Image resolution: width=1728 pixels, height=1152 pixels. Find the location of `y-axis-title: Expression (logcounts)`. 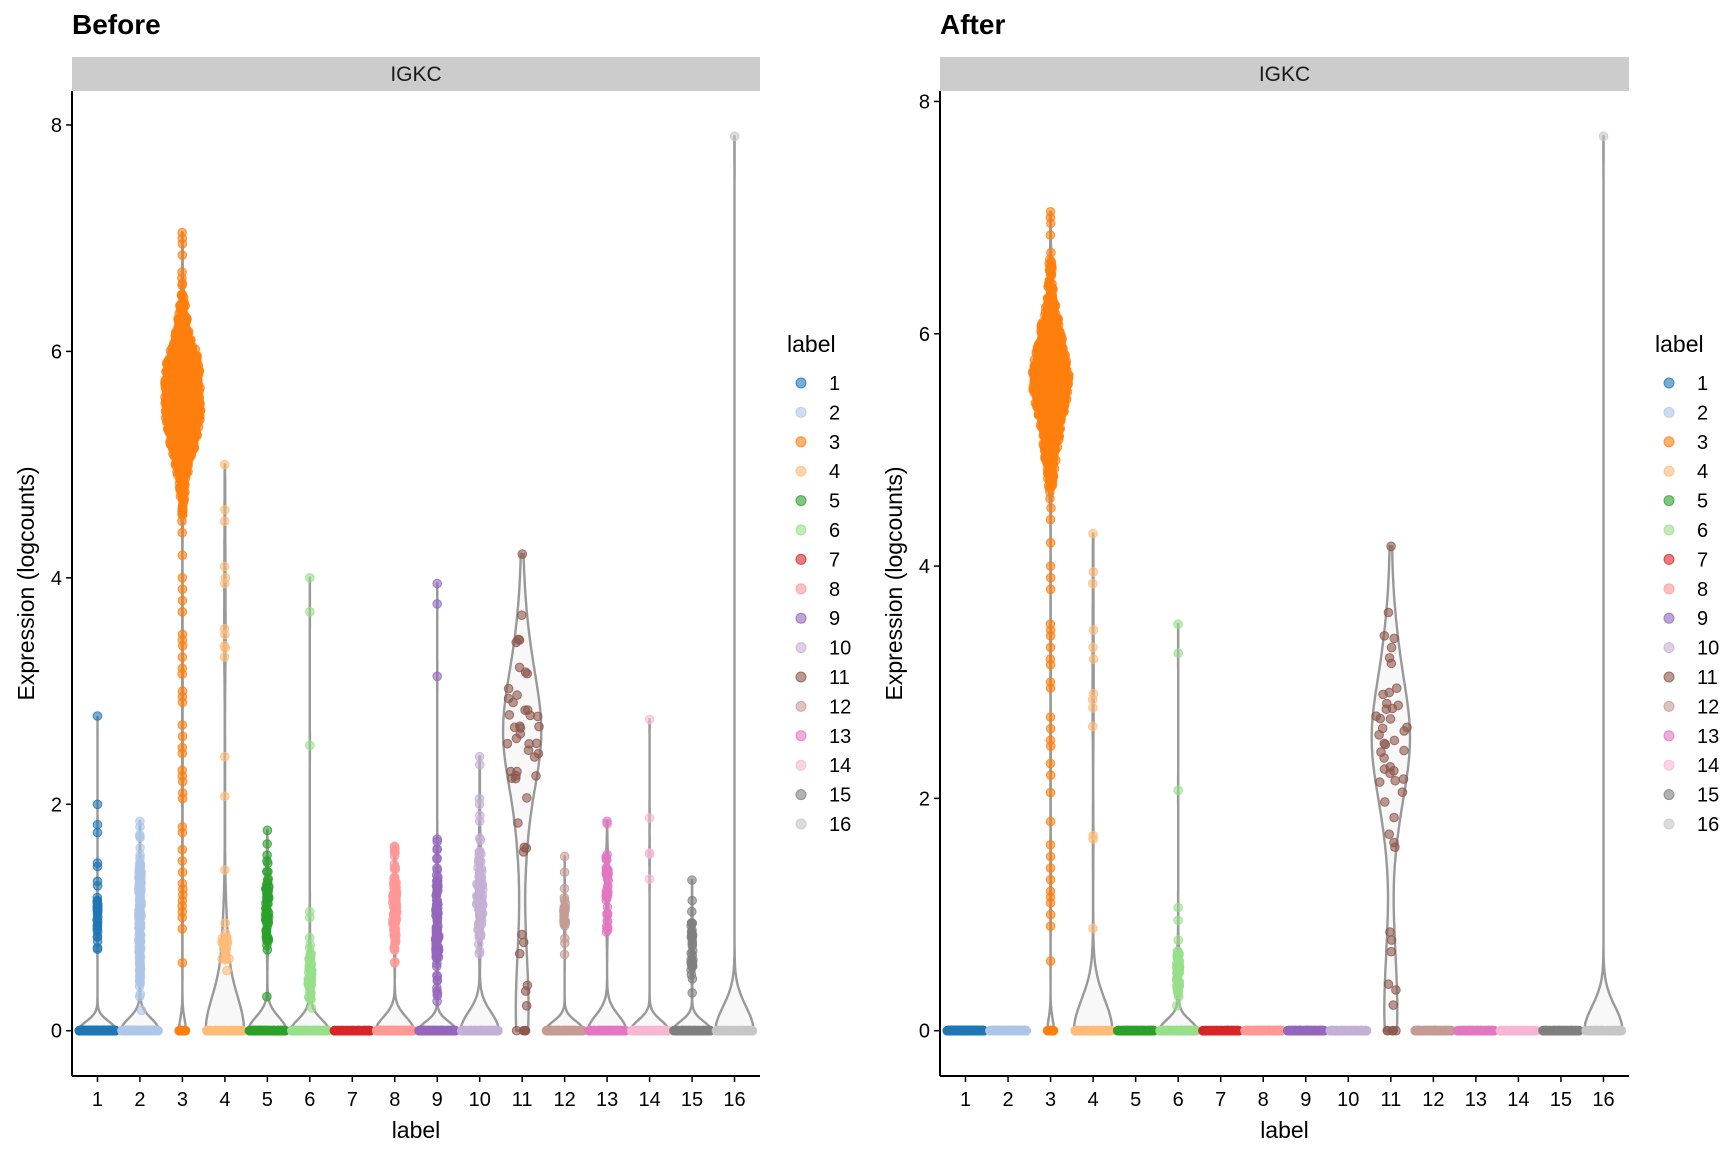

y-axis-title: Expression (logcounts) is located at coordinates (26, 584).